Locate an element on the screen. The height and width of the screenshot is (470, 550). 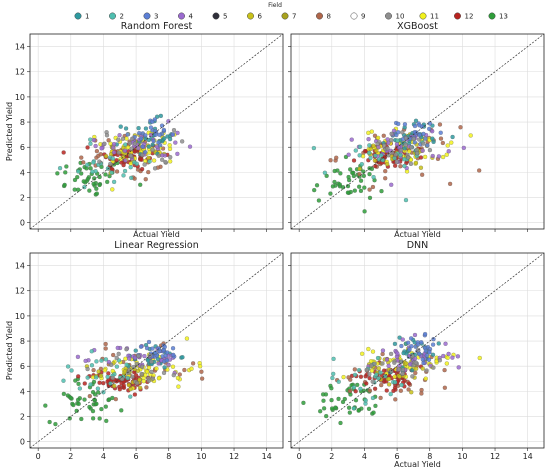
legend-marker is located at coordinates (78, 16).